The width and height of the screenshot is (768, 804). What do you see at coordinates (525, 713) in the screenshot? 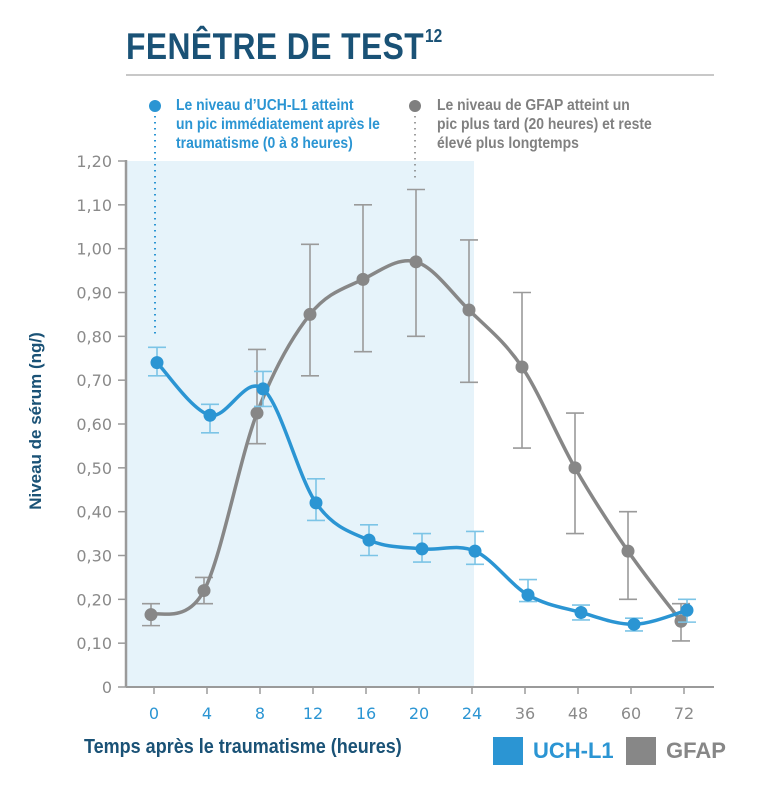
I see `x-tick-label: 36` at bounding box center [525, 713].